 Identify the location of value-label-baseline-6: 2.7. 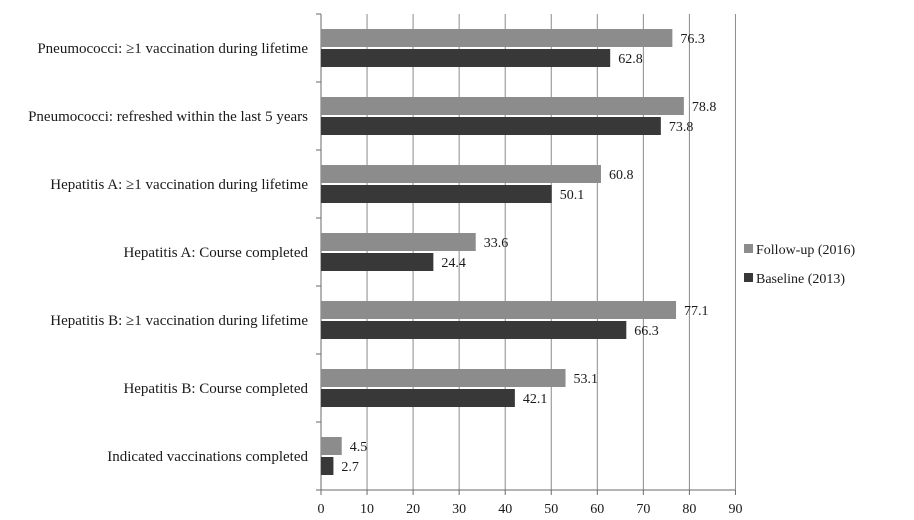
(350, 467).